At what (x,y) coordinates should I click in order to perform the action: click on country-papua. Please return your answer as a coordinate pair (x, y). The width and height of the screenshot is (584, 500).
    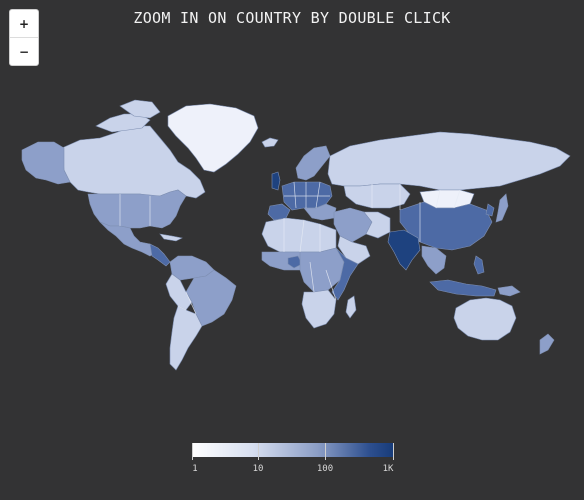
    Looking at the image, I should click on (509, 291).